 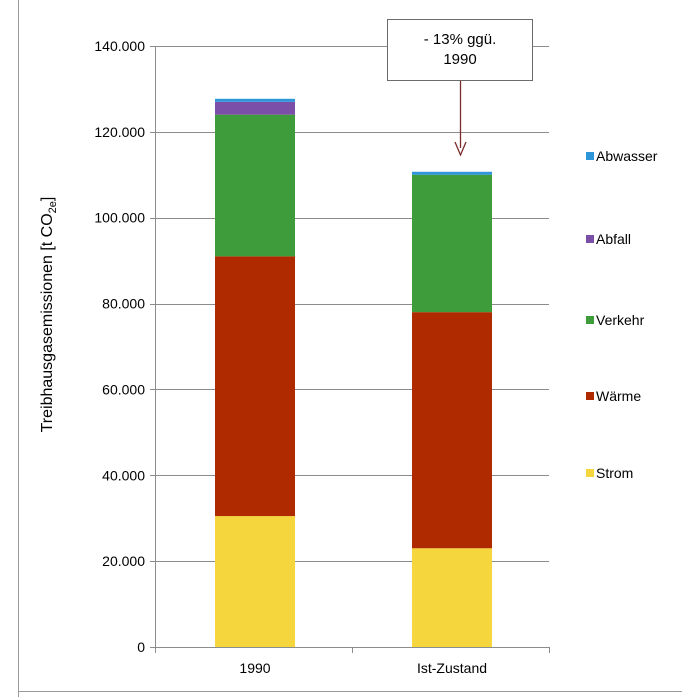 What do you see at coordinates (627, 156) in the screenshot?
I see `legend-label-abwasser: Abwasser` at bounding box center [627, 156].